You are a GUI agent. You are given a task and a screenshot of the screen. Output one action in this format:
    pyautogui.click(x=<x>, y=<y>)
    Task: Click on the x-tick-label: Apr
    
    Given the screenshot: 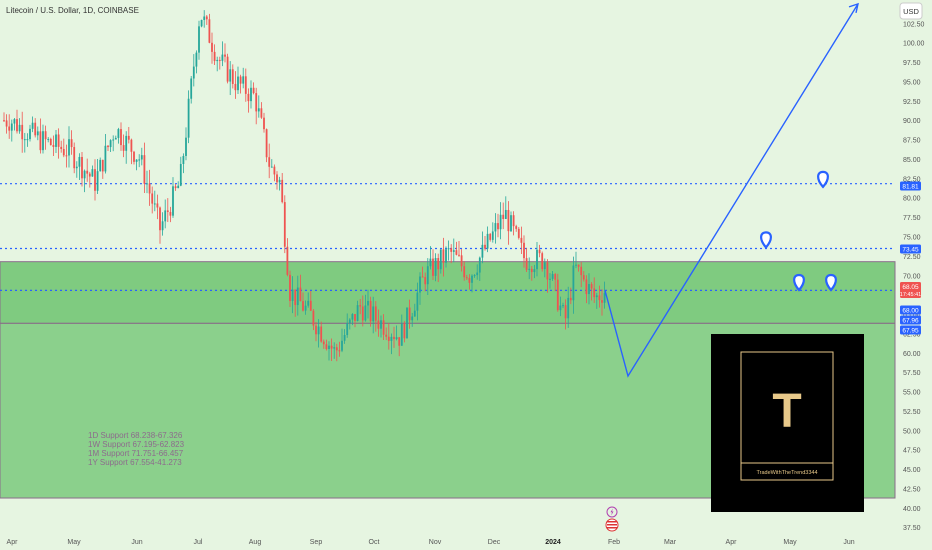 What is the action you would take?
    pyautogui.click(x=13, y=542)
    